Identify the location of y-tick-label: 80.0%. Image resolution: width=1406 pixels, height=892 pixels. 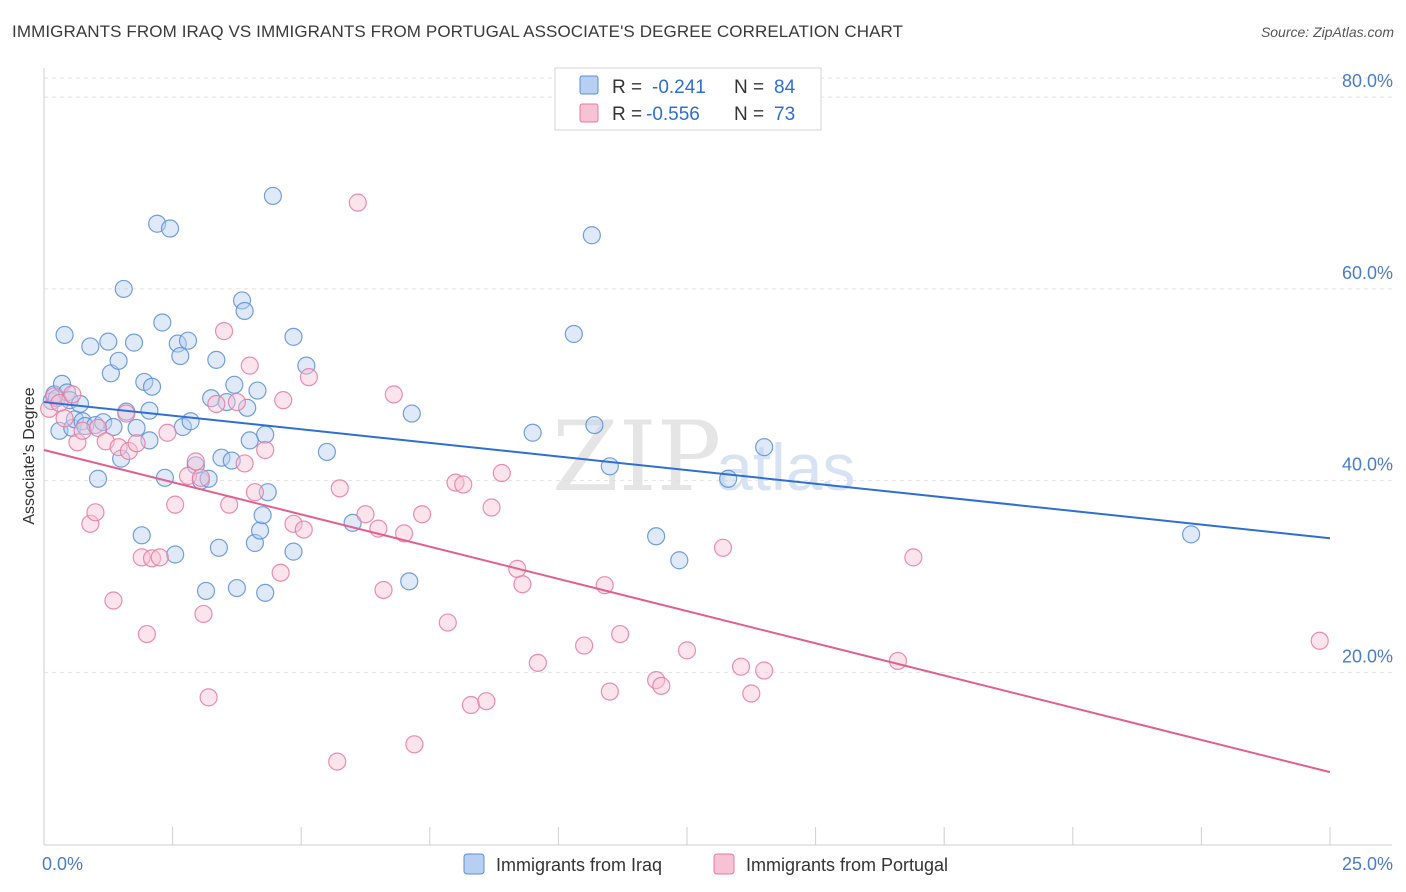
(1367, 81).